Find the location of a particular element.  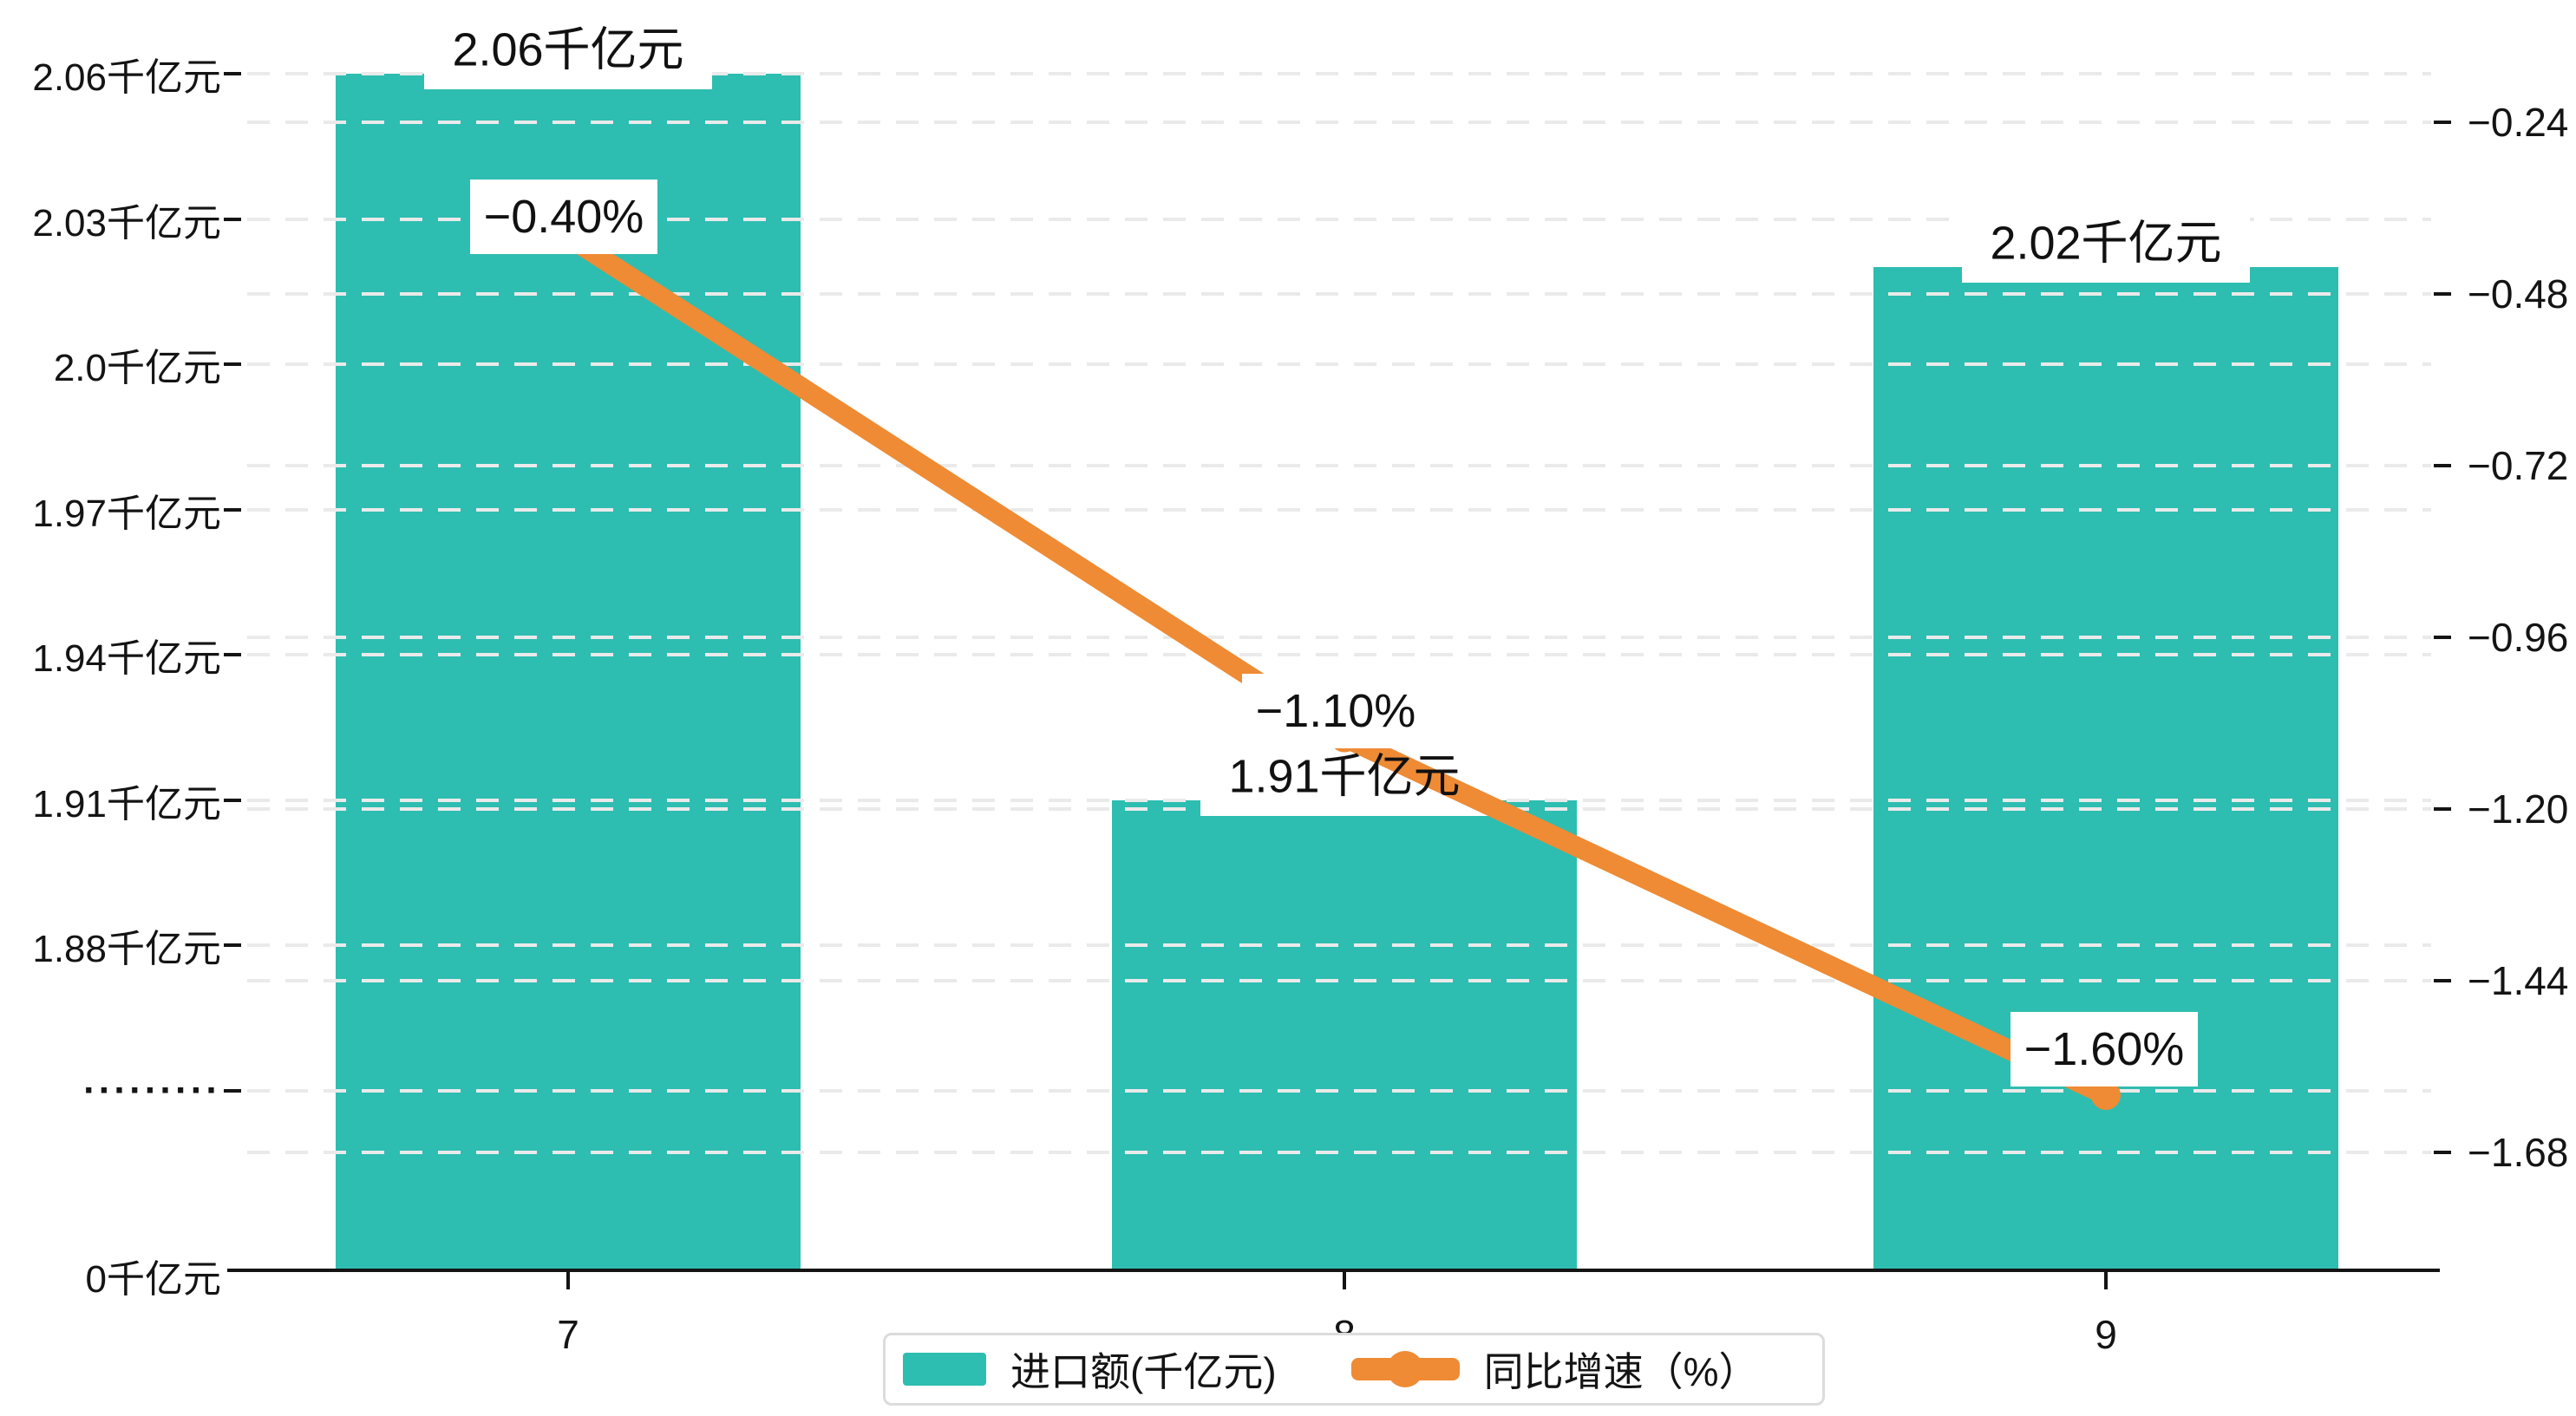

left-axis-tick-label: 1.97千亿元 is located at coordinates (126, 514).